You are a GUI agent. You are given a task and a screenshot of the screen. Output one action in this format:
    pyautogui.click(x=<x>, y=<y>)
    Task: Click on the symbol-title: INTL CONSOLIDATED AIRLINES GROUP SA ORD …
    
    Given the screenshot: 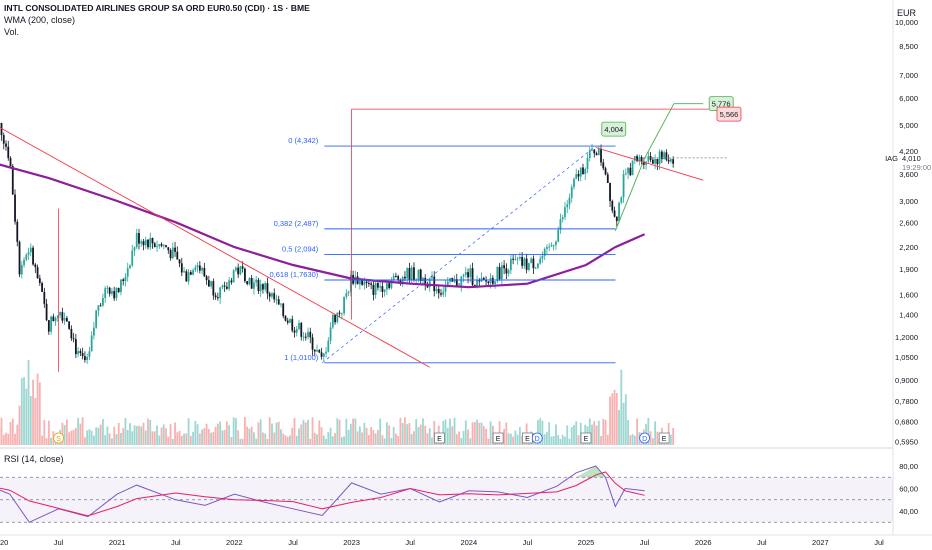 What is the action you would take?
    pyautogui.click(x=157, y=8)
    